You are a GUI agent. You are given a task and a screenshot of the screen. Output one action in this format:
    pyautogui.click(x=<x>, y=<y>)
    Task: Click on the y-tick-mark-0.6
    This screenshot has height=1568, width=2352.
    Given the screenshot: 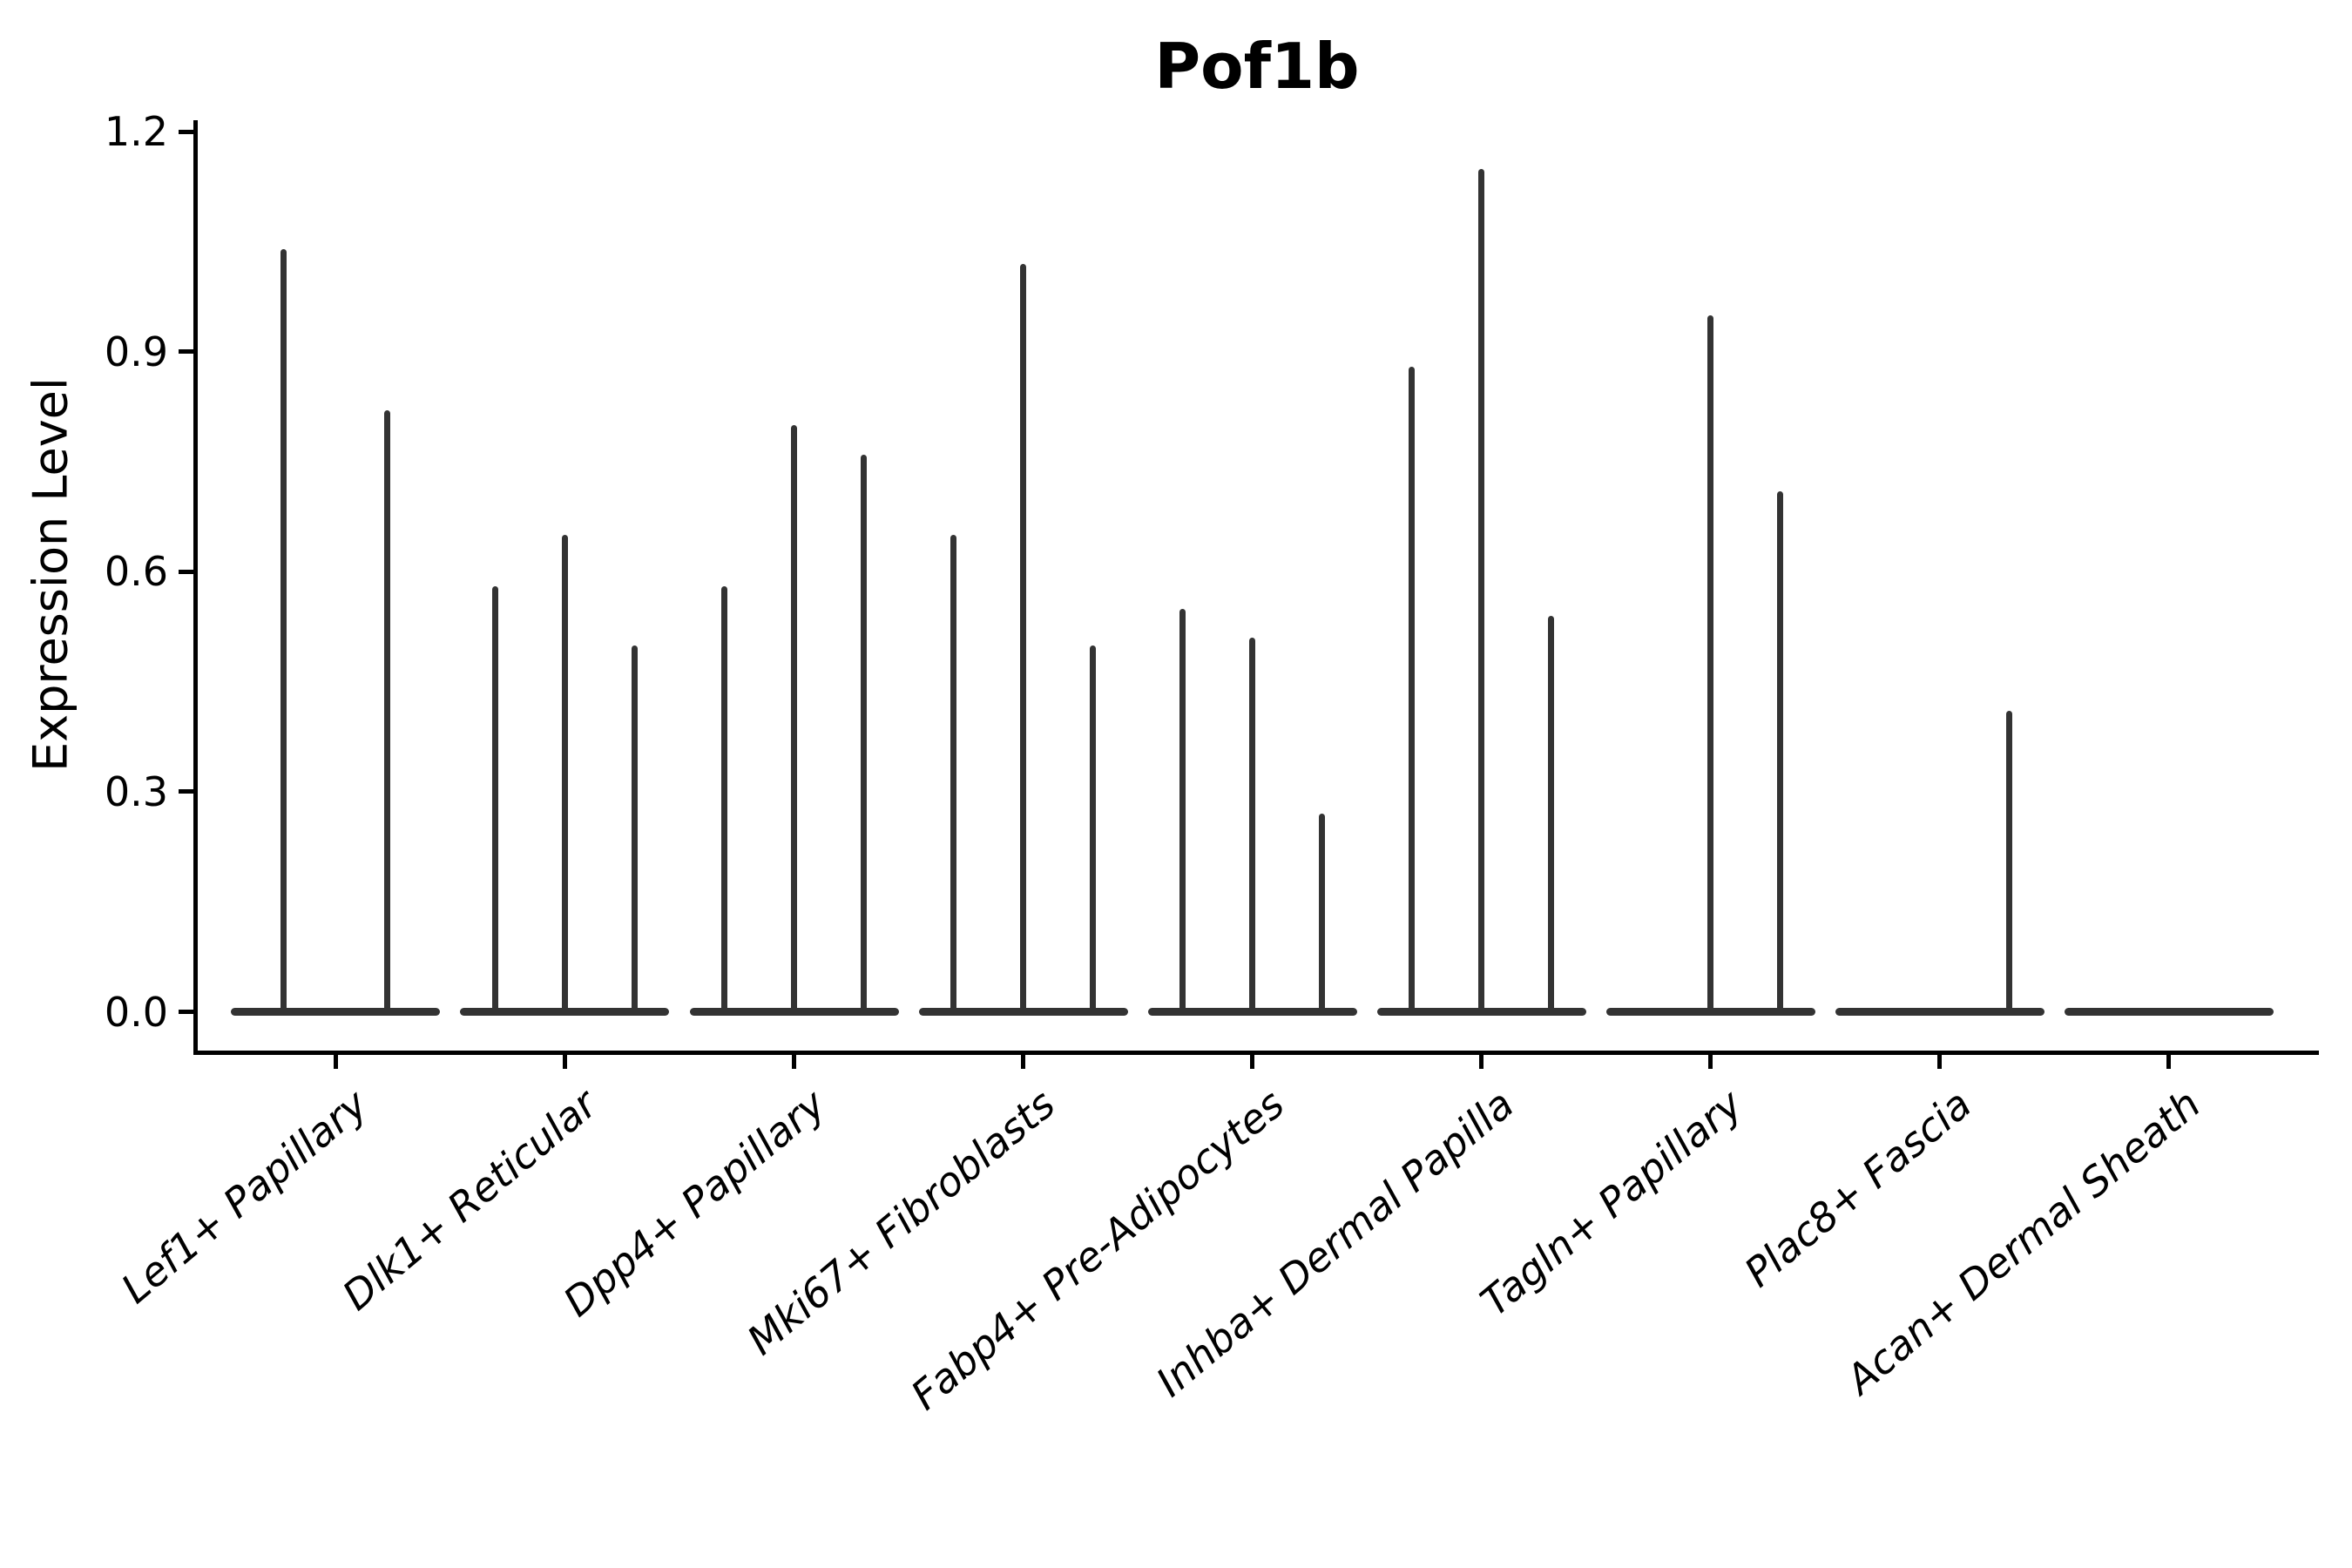 What is the action you would take?
    pyautogui.click(x=186, y=571)
    